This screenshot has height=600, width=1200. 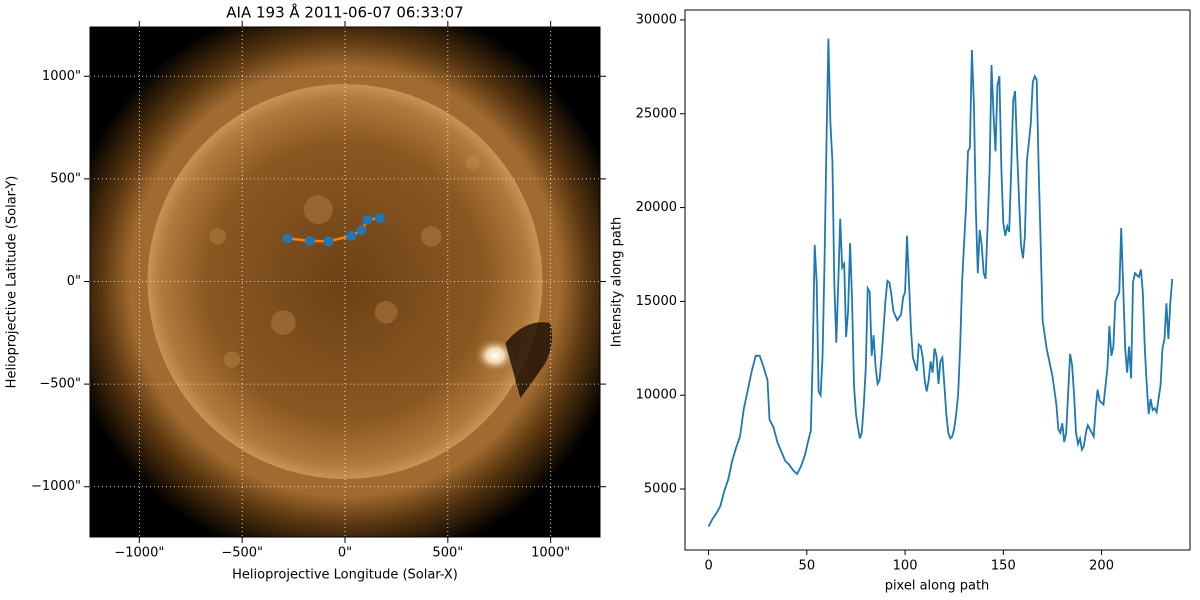 I want to click on y-tick-label: −1000", so click(x=56, y=486).